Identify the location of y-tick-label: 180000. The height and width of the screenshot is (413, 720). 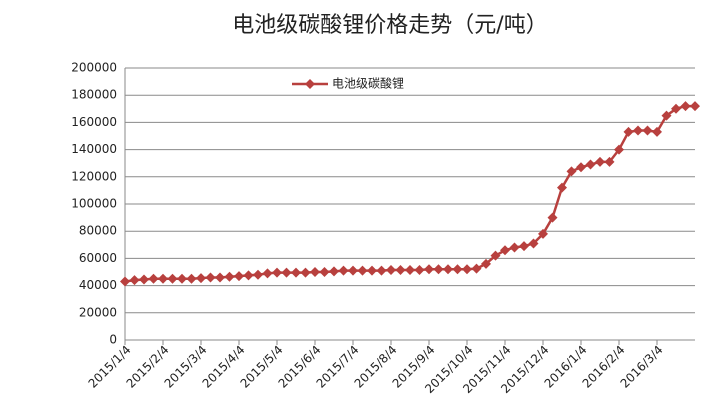
(94, 95).